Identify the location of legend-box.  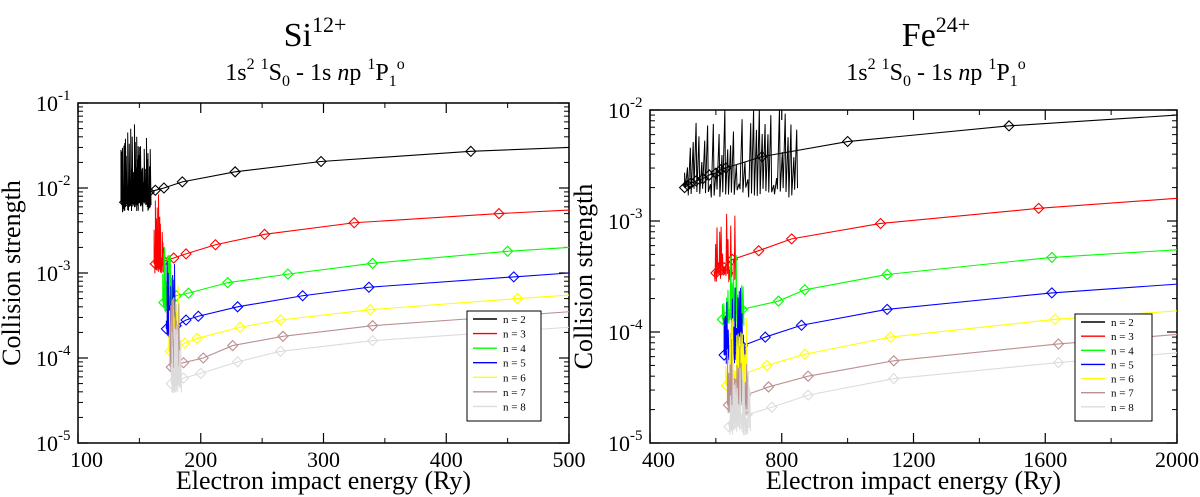
(1113, 367).